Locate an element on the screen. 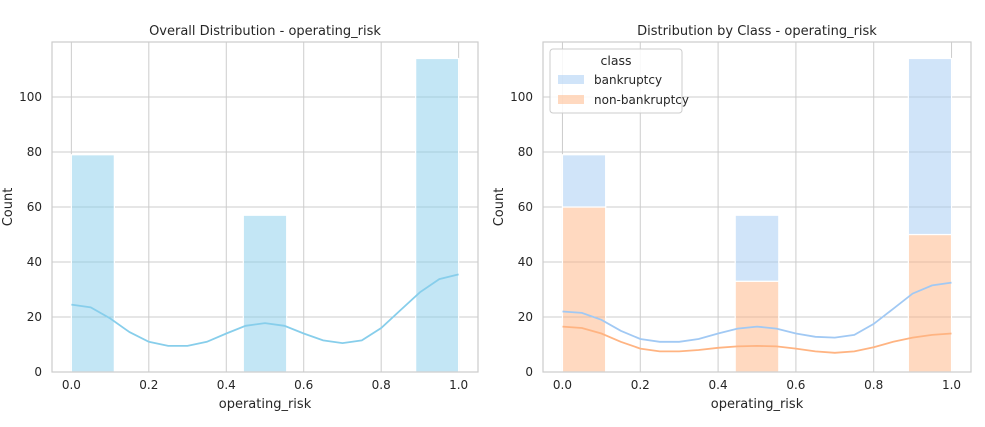  legend-title: class is located at coordinates (615, 60).